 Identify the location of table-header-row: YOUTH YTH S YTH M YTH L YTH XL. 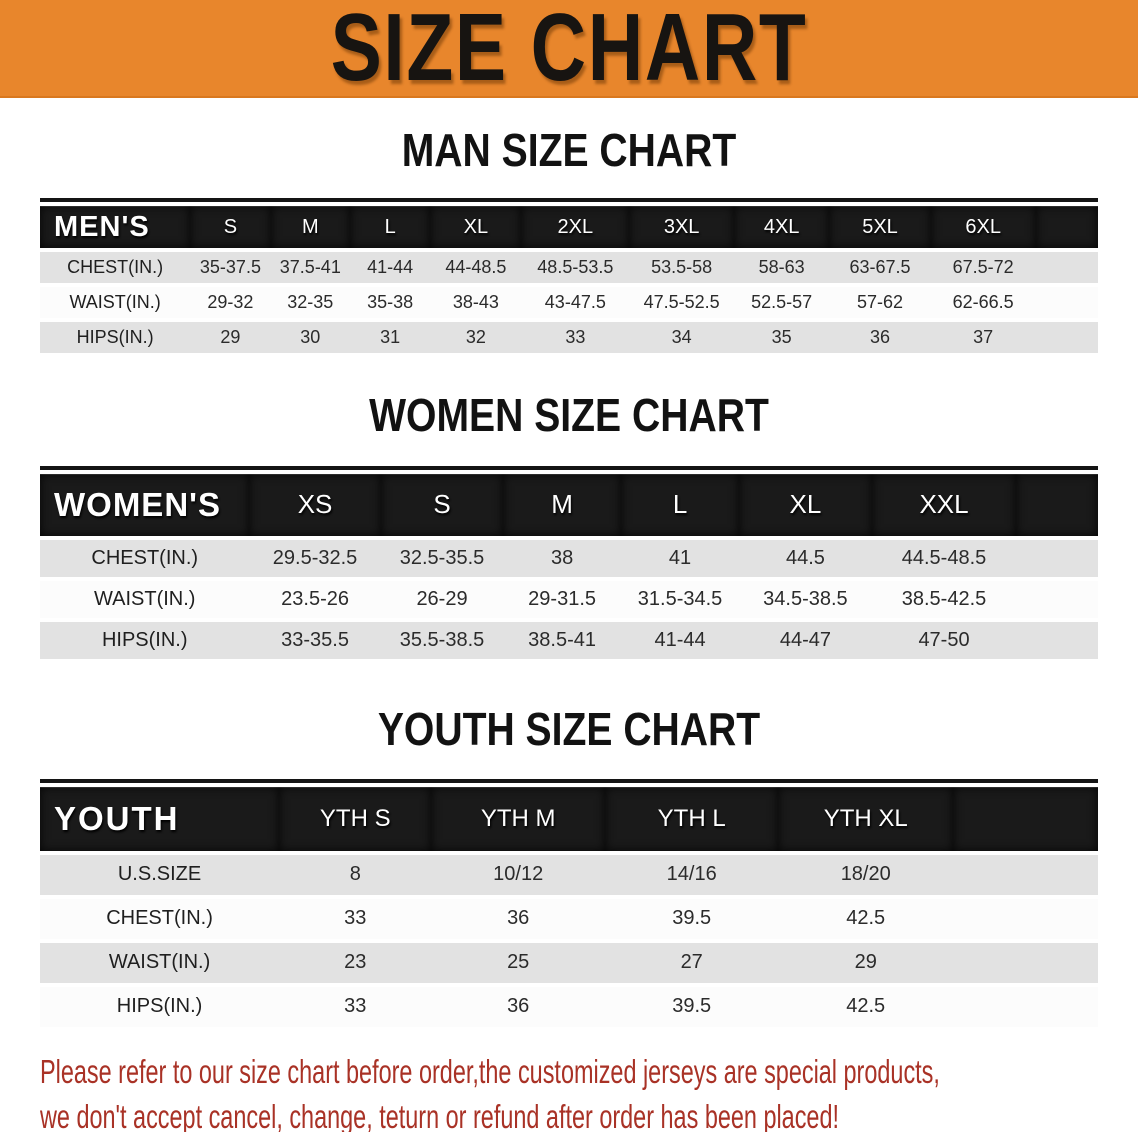
(569, 818).